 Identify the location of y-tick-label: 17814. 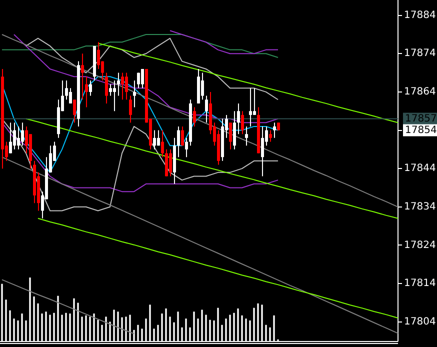
(420, 284).